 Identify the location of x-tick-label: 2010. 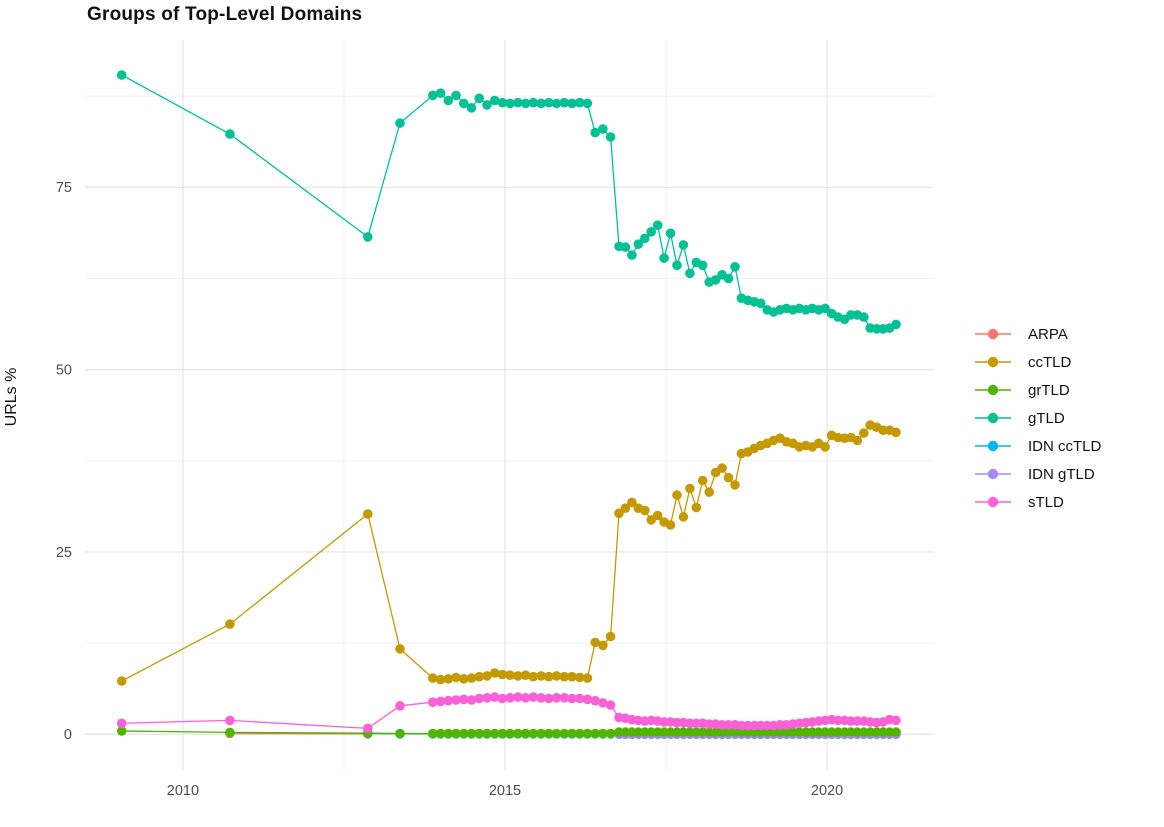
(183, 791).